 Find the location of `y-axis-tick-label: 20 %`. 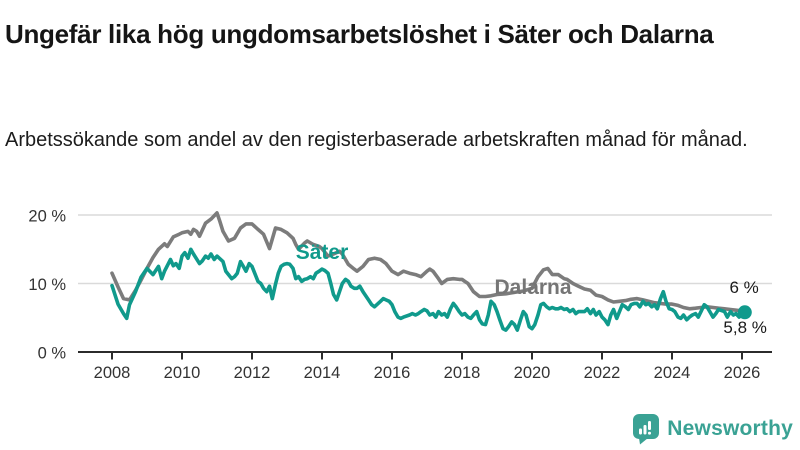

y-axis-tick-label: 20 % is located at coordinates (47, 216).